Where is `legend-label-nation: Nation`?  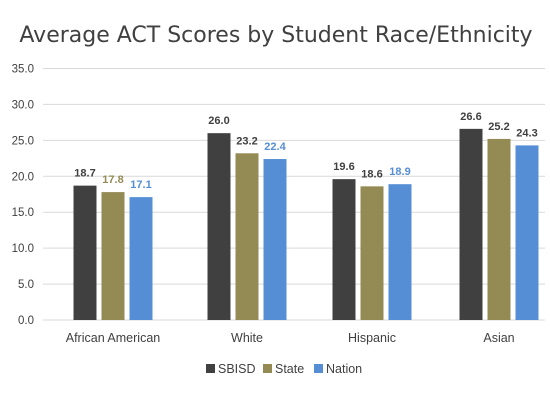 legend-label-nation: Nation is located at coordinates (344, 369).